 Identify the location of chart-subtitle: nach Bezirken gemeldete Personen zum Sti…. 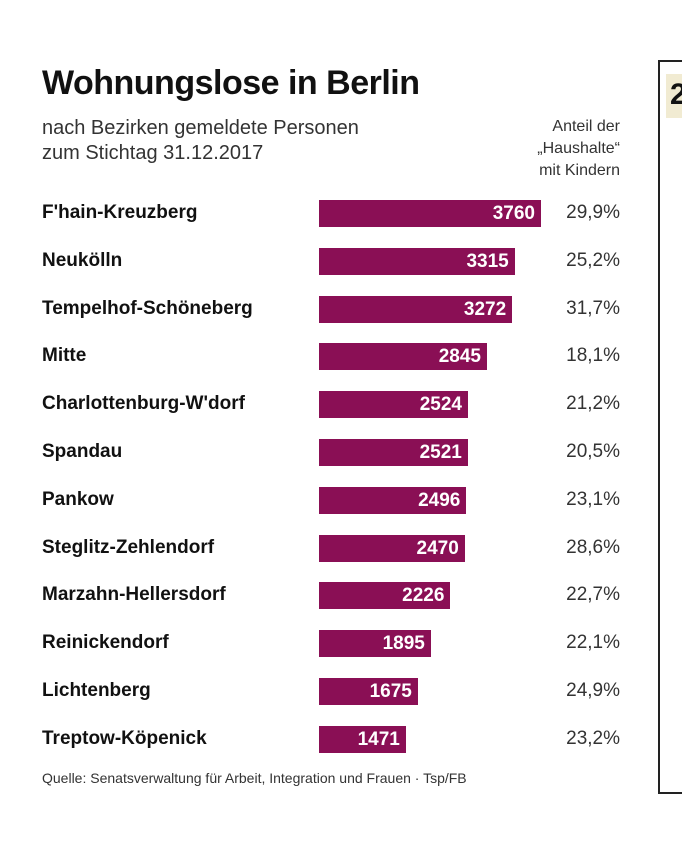
(200, 141).